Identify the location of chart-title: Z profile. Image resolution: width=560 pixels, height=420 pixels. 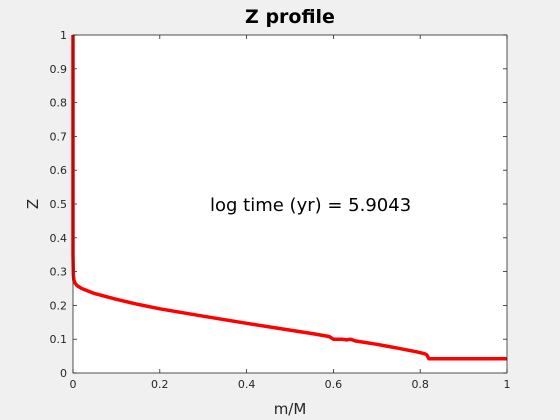
(290, 17).